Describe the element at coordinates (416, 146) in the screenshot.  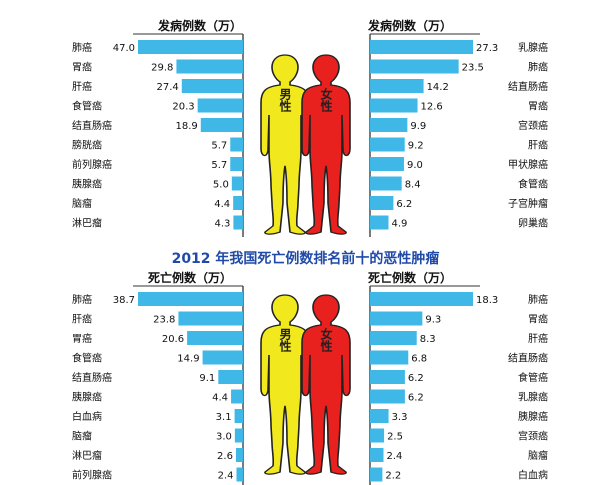
I see `data-label: 9.2` at that location.